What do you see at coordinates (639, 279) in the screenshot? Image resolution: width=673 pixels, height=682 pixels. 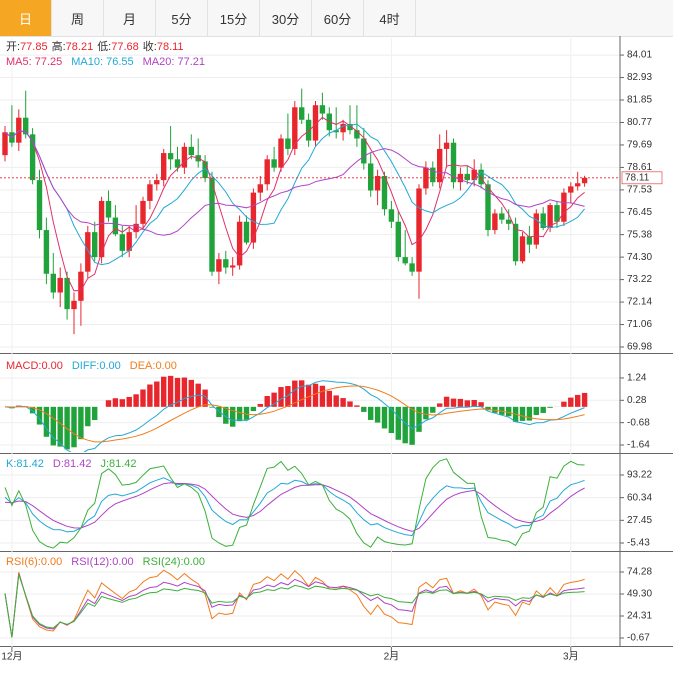 I see `y-tick-label: 73.22` at bounding box center [639, 279].